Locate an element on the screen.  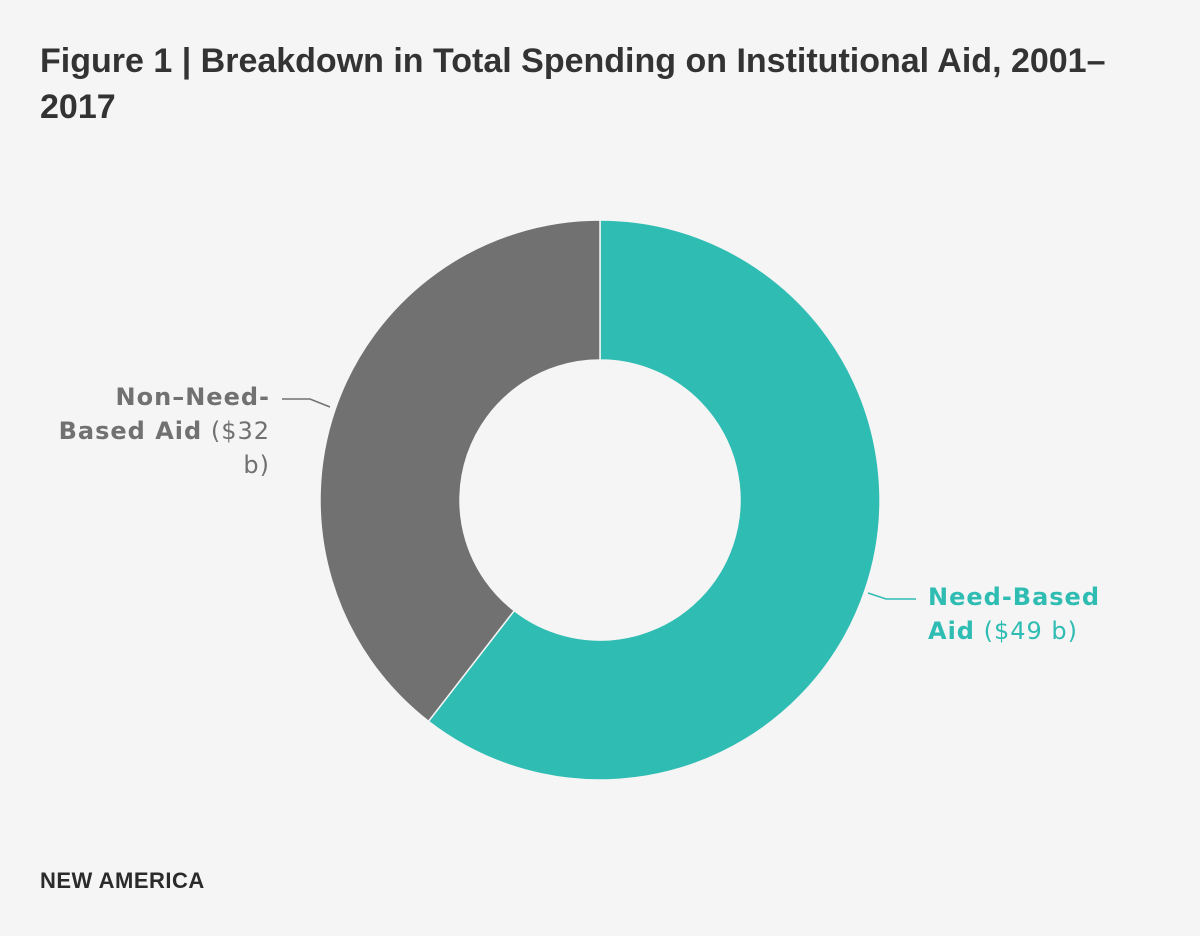
label-non-need-based-aid: Non–Need- Based Aid ($32 b) is located at coordinates (164, 431).